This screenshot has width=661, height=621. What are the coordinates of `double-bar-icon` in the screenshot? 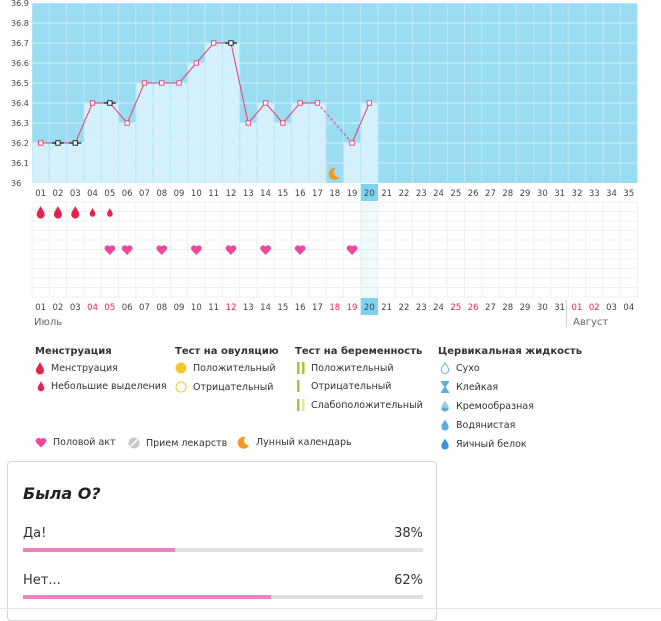 It's located at (301, 368).